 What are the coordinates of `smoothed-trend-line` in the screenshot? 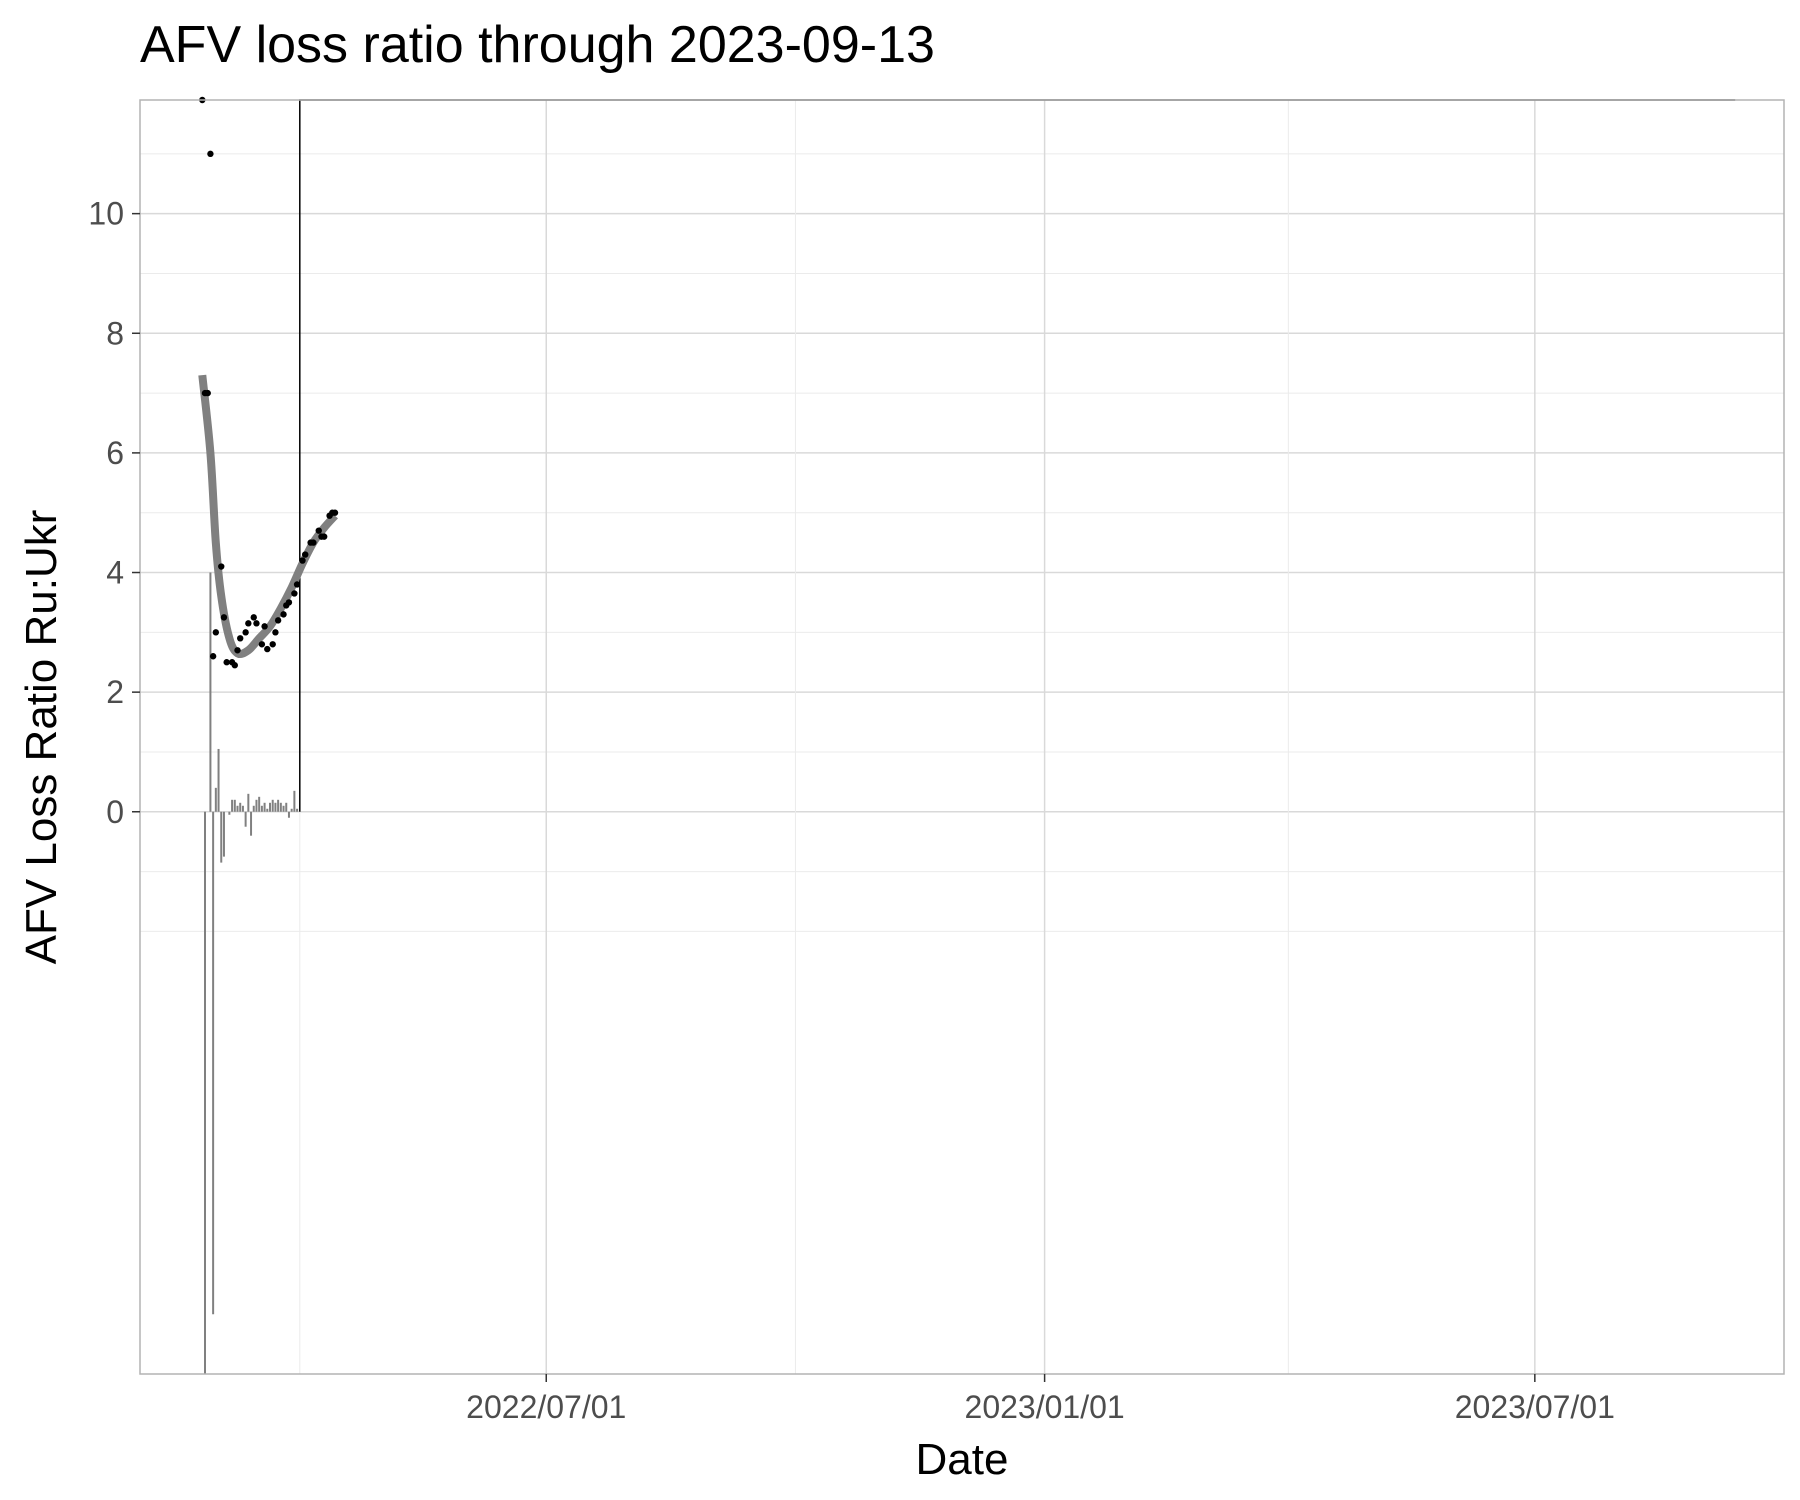 It's located at (268, 516).